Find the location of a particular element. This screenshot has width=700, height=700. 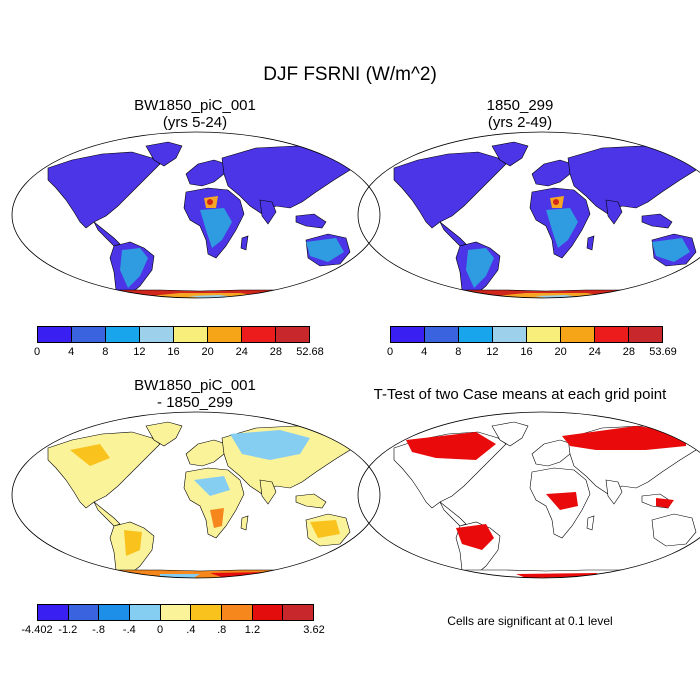

colorbar-tick-label: -4.402 is located at coordinates (37, 630).